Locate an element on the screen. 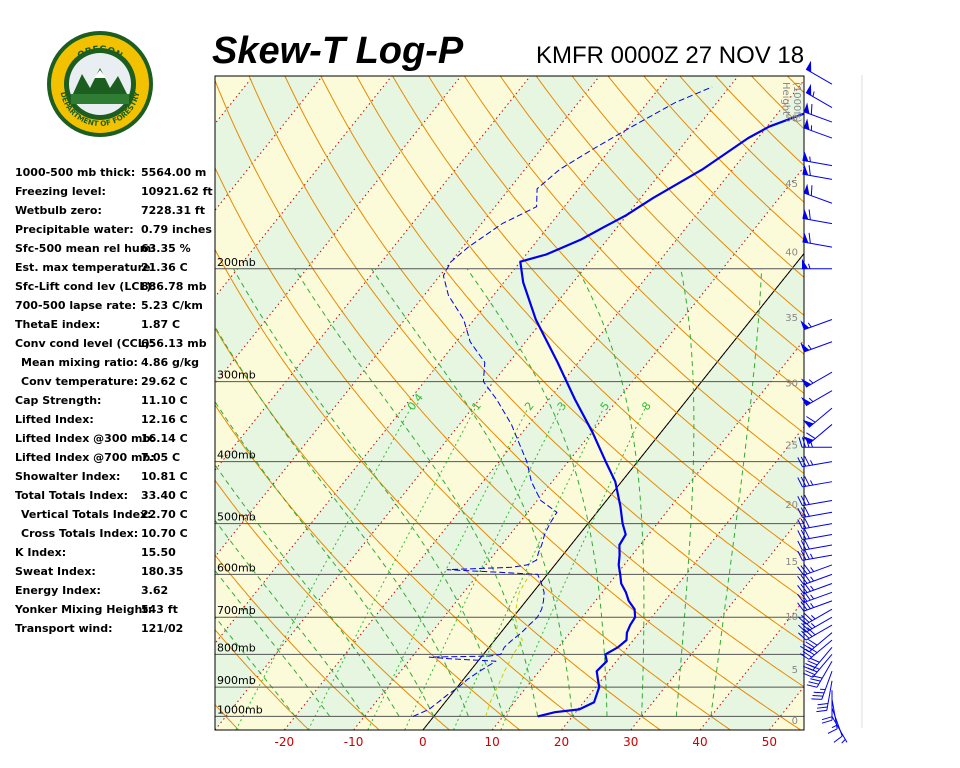 This screenshot has width=960, height=768. stat-value: 7228.31 ft is located at coordinates (173, 210).